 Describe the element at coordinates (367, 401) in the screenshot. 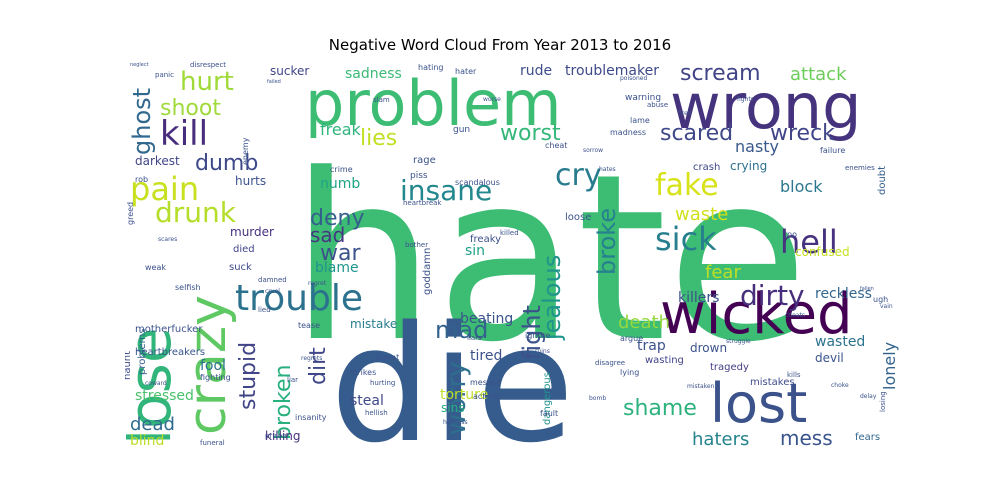

I see `word-steal: steal` at that location.